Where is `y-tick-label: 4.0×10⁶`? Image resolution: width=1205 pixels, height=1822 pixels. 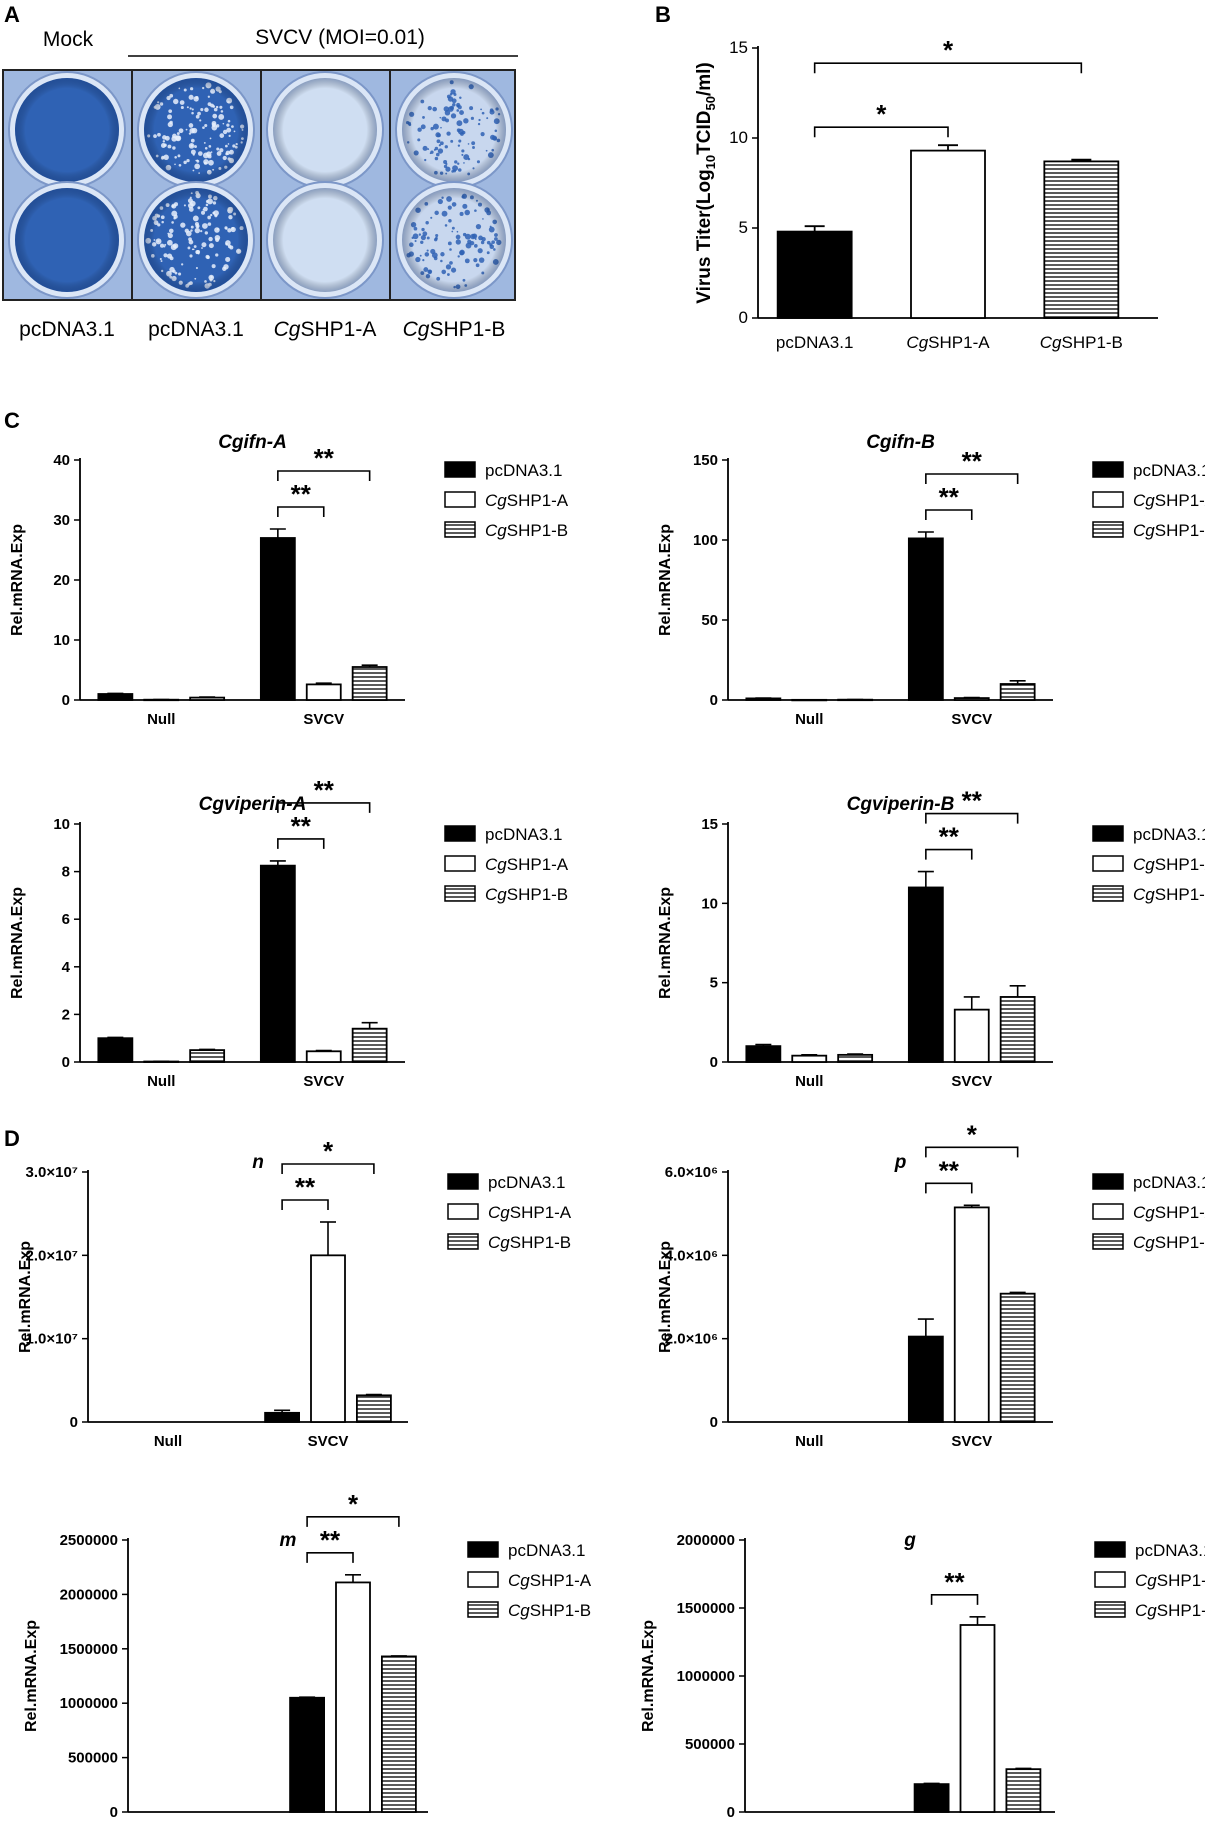 y-tick-label: 4.0×10⁶ is located at coordinates (691, 1255).